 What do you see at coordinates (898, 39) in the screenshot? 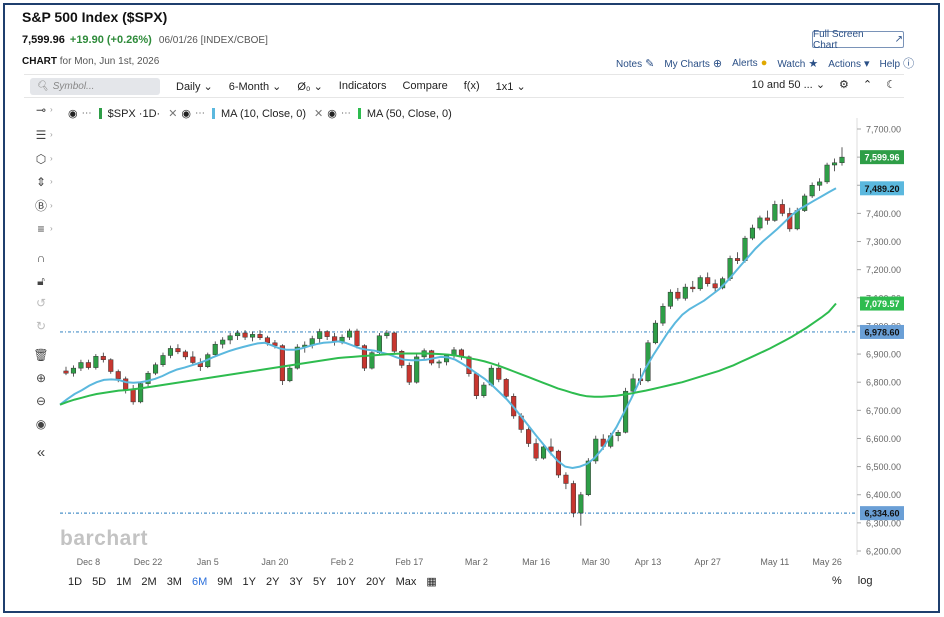
I see `pencil-icon: ↗` at bounding box center [898, 39].